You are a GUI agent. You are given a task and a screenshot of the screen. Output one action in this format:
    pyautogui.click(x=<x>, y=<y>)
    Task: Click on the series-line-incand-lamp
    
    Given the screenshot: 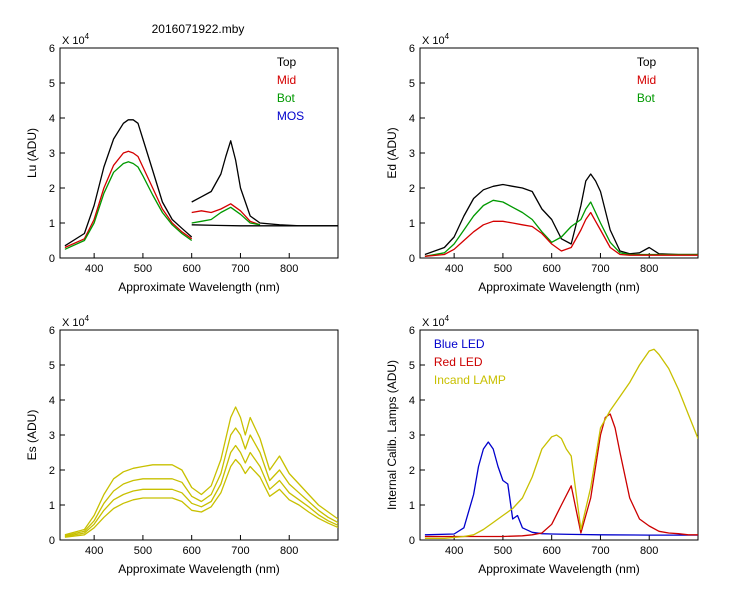 What is the action you would take?
    pyautogui.click(x=561, y=443)
    